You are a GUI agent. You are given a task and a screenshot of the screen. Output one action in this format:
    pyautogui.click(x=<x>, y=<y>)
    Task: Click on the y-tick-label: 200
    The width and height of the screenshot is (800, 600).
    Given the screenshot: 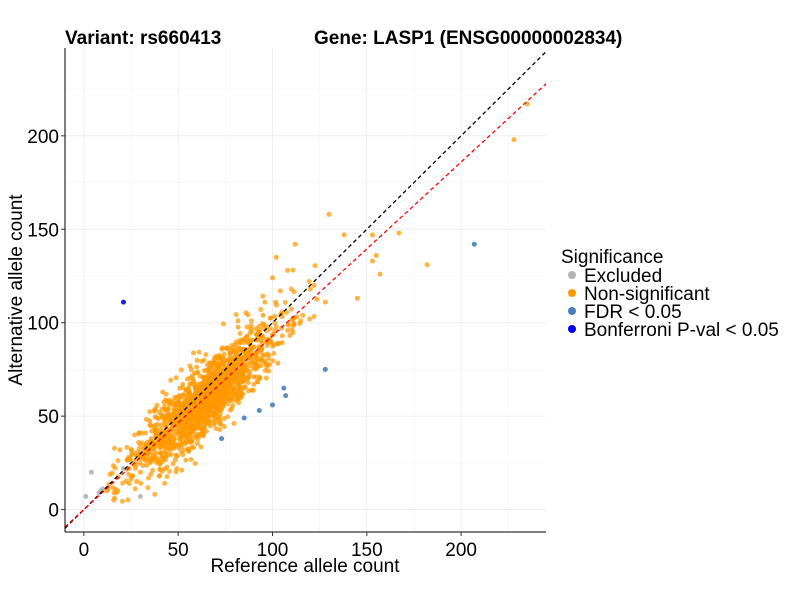 What is the action you would take?
    pyautogui.click(x=43, y=137)
    